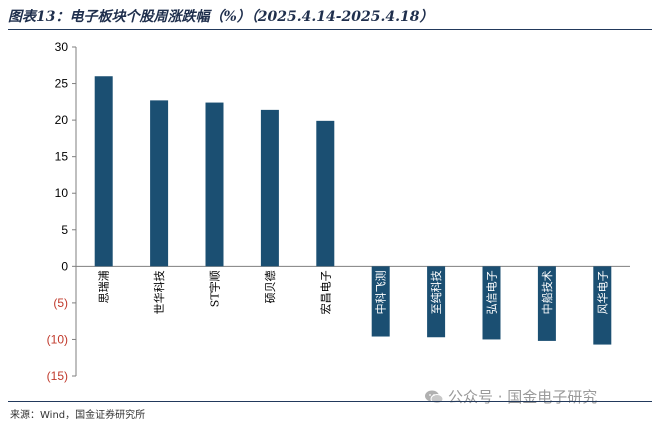  Describe the element at coordinates (547, 292) in the screenshot. I see `x-tick-label: 中船技术` at that location.